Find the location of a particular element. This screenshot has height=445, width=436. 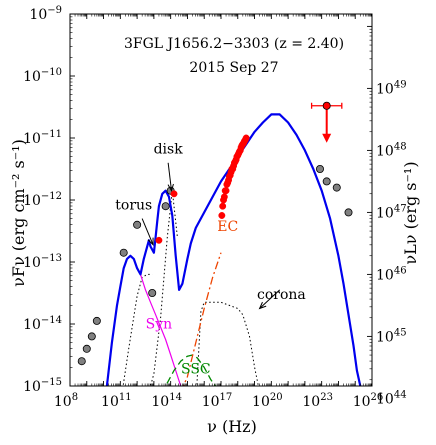

upper-limit-point is located at coordinates (326, 105).